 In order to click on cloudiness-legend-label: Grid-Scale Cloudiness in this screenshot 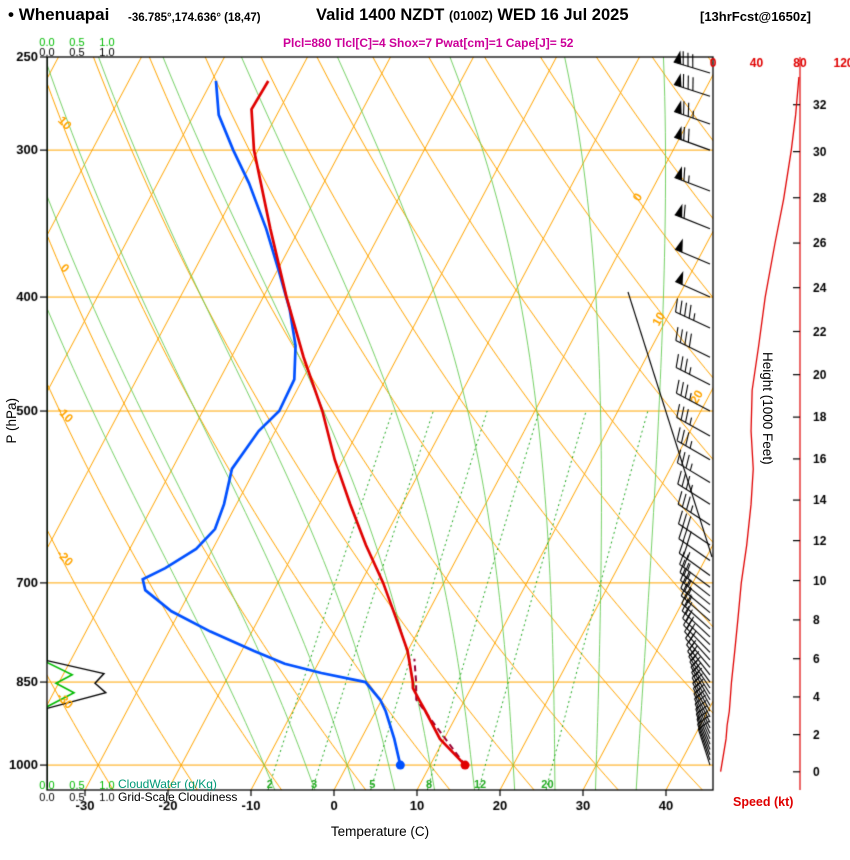, I will do `click(178, 797)`.